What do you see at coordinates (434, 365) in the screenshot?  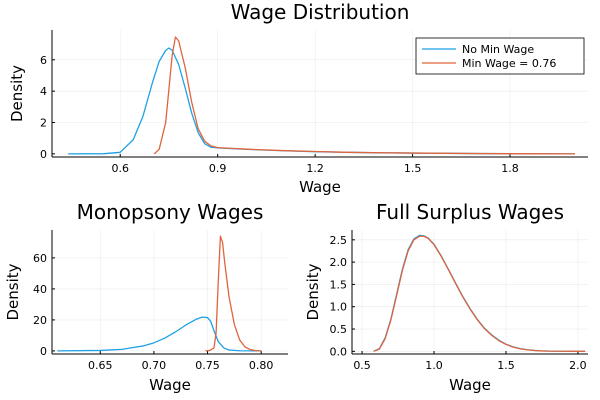 I see `x-tick-label: 1.0` at bounding box center [434, 365].